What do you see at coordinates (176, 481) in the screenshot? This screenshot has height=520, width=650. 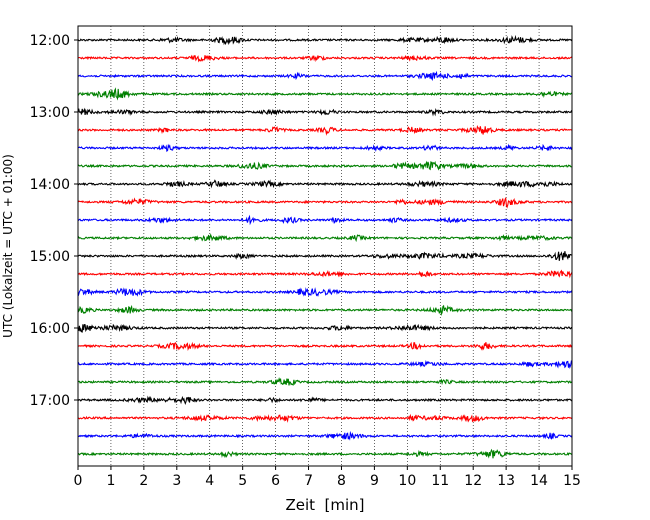 I see `x-tick-label-3: 3` at bounding box center [176, 481].